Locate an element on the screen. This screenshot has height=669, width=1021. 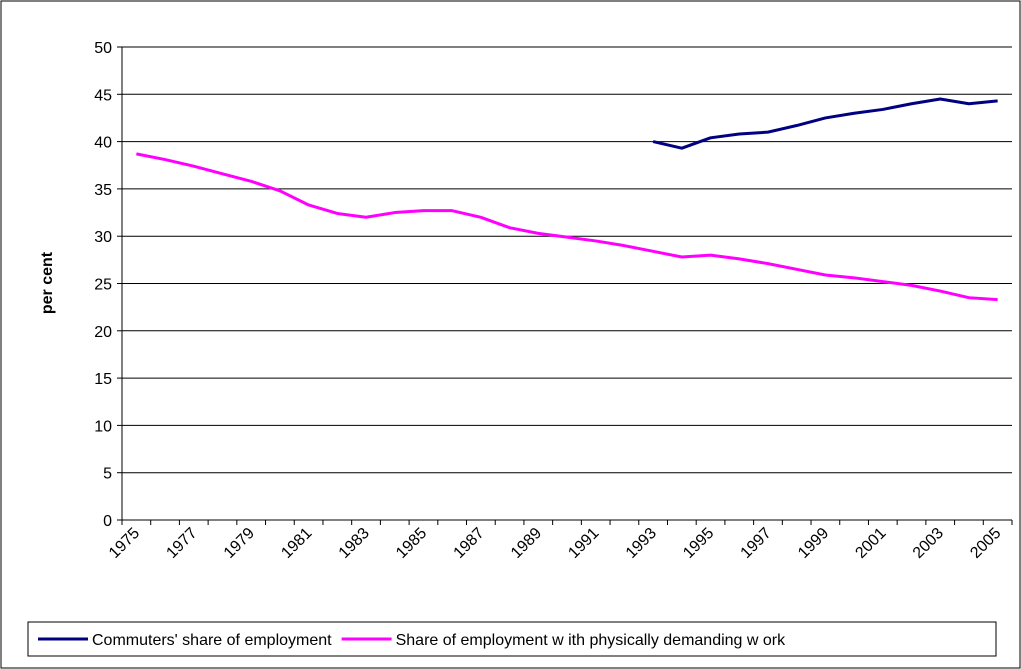
y-tick-label: 35 is located at coordinates (103, 190).